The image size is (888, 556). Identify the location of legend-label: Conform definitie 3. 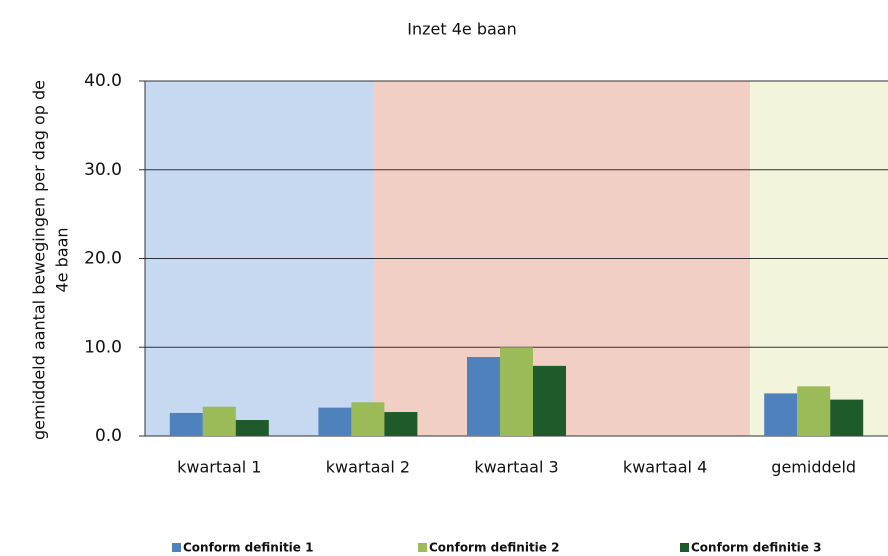
(756, 548).